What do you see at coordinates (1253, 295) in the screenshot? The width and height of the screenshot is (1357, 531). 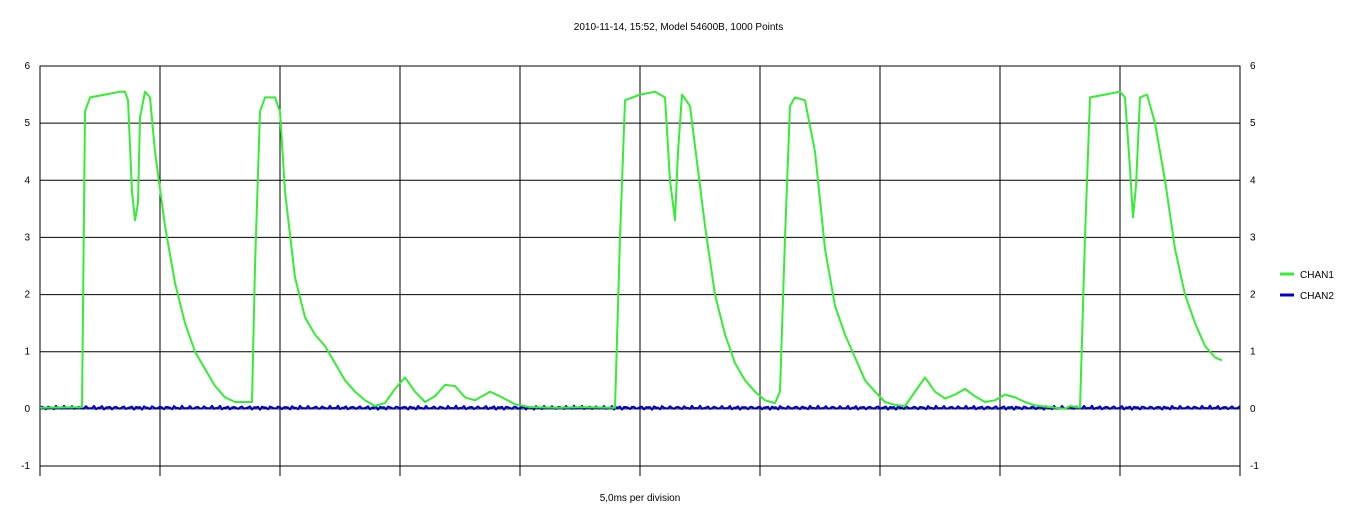 I see `y-tick-label-right: 2` at bounding box center [1253, 295].